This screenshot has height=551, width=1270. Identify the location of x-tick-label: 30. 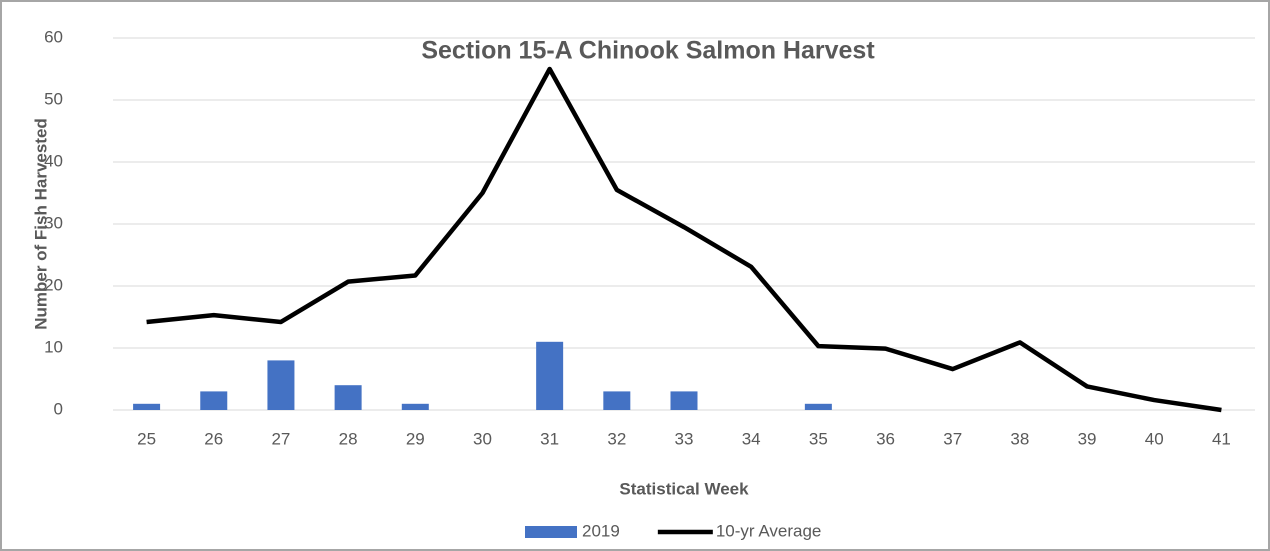
(482, 438).